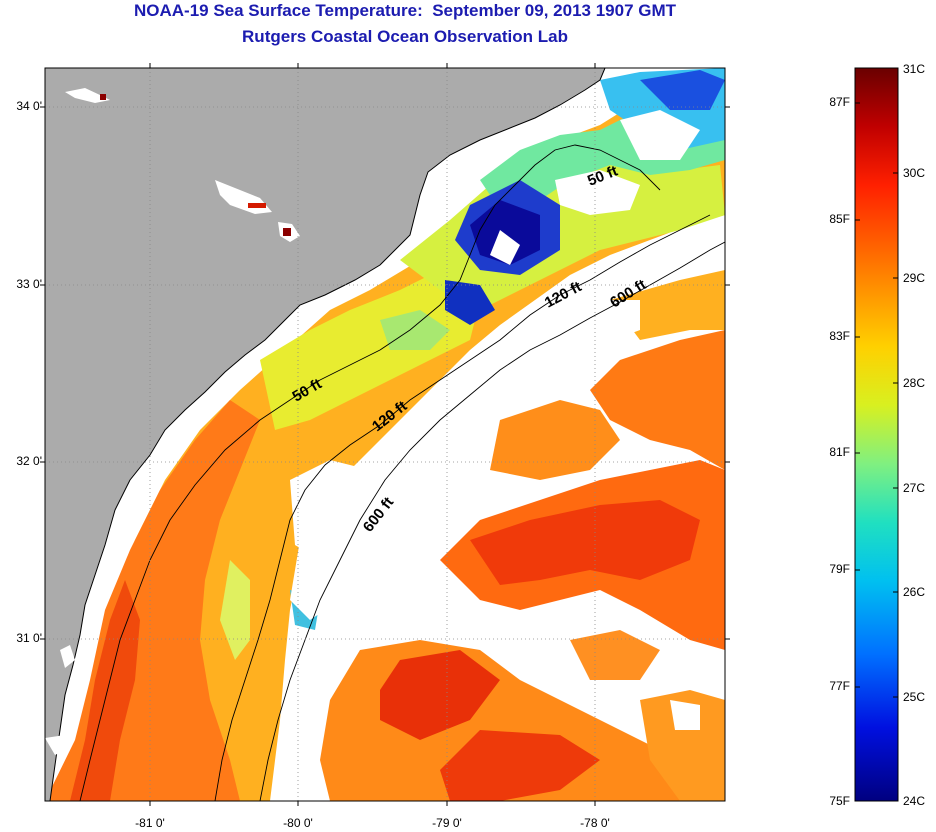 This screenshot has width=936, height=832. Describe the element at coordinates (595, 823) in the screenshot. I see `lon-tick-label: -78 0'` at that location.